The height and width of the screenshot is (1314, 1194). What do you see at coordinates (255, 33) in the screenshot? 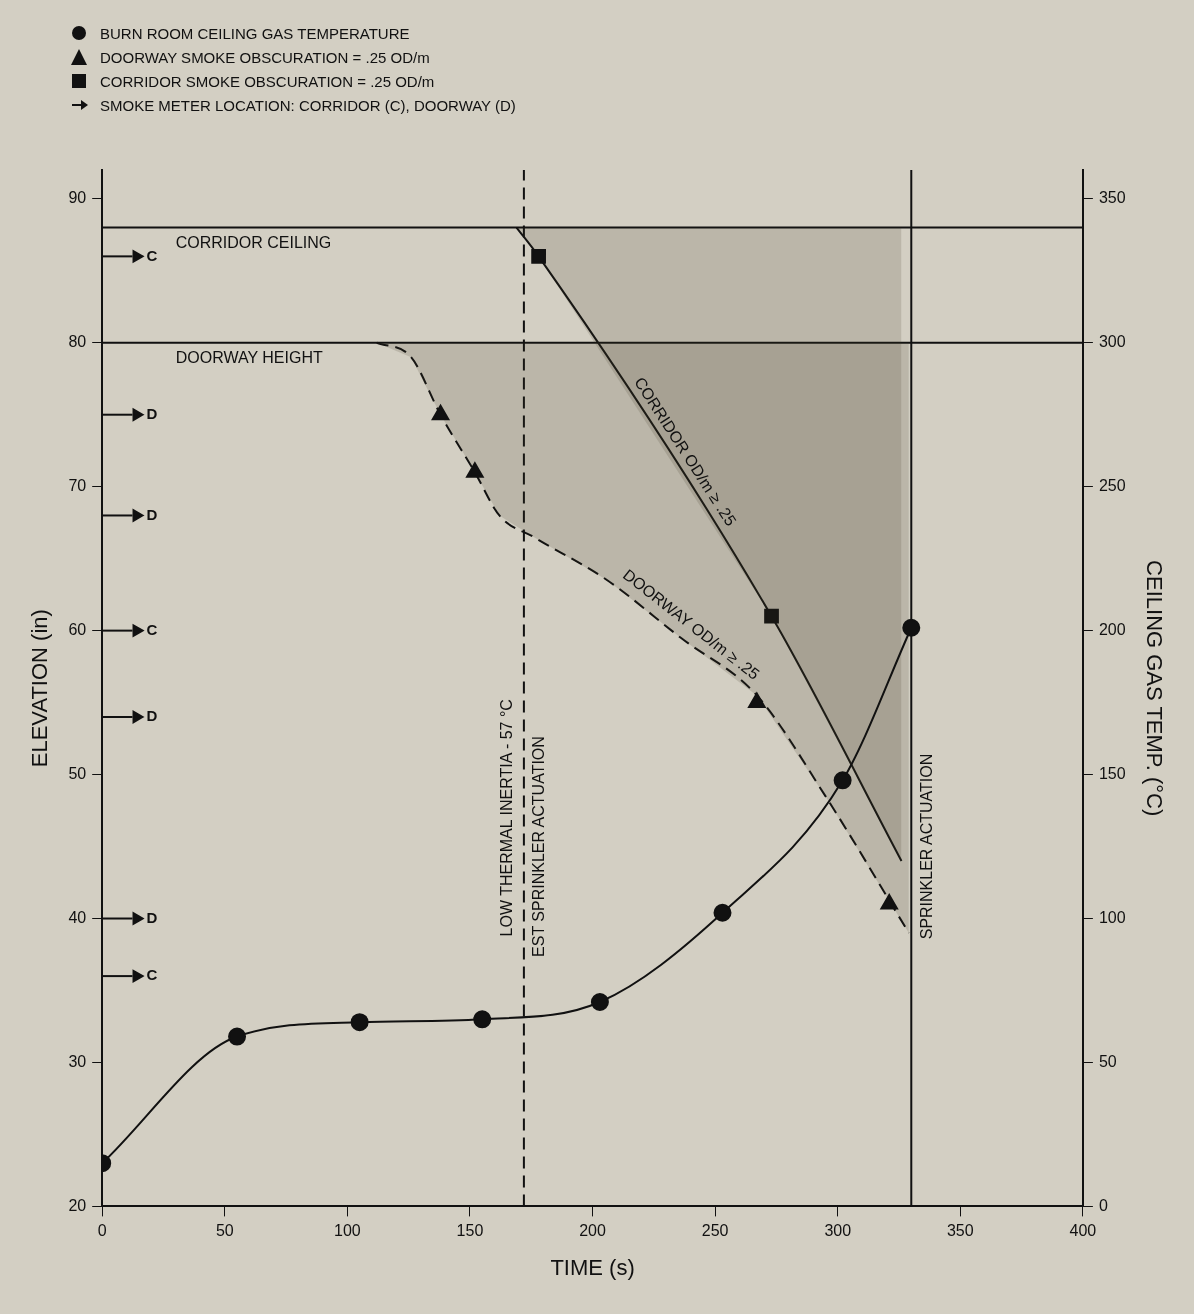
I see `legend-label: BURN ROOM CEILING GAS TEMPERATURE` at bounding box center [255, 33].